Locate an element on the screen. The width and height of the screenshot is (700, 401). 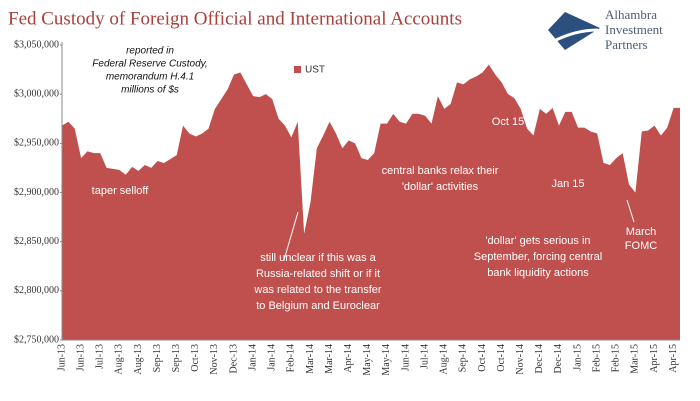
logo: Alhambra Investment Partners is located at coordinates (605, 29).